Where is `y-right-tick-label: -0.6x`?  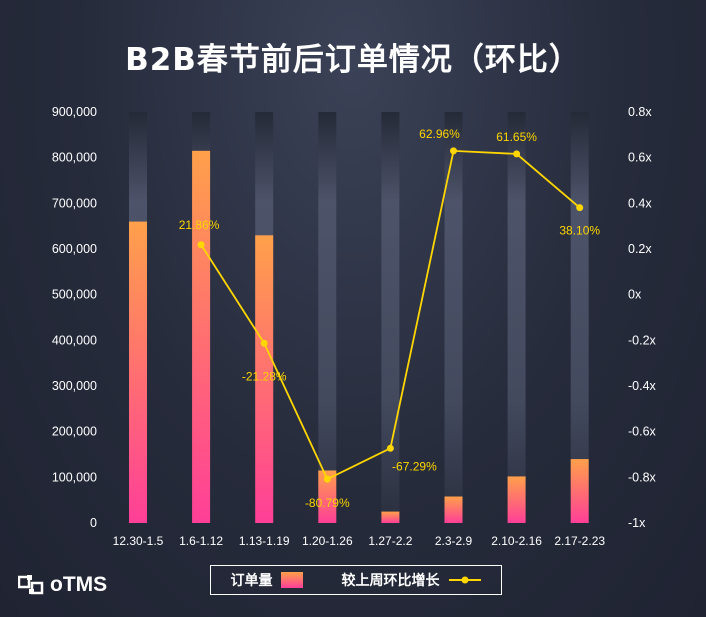 y-right-tick-label: -0.6x is located at coordinates (642, 432).